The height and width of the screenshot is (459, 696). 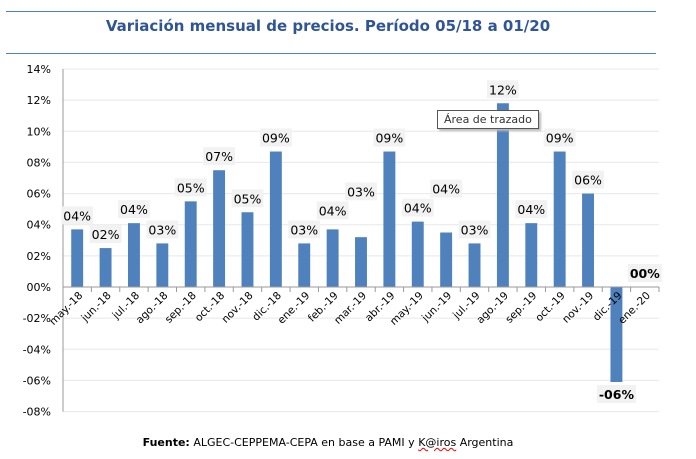 I want to click on bar-ene.-19, so click(x=304, y=265).